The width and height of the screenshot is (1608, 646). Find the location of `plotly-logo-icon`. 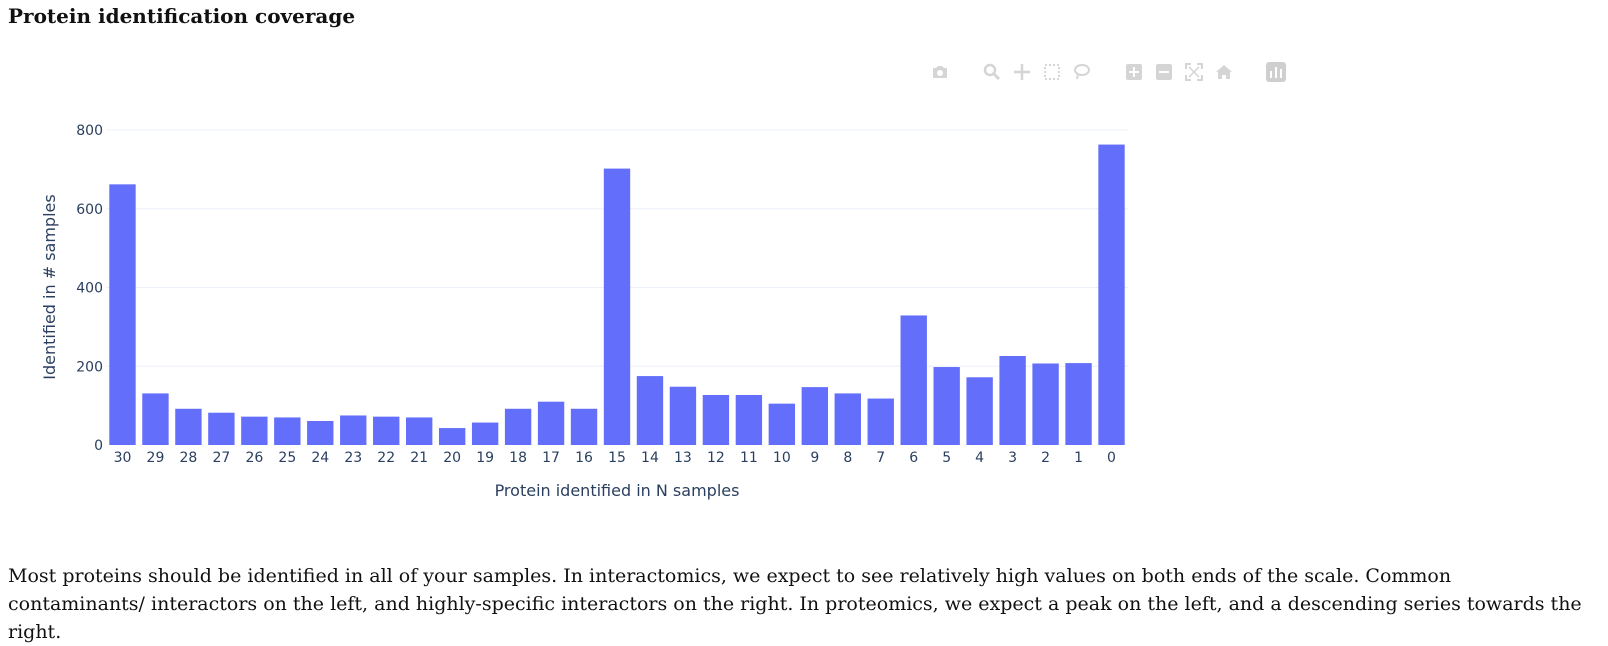

plotly-logo-icon is located at coordinates (1276, 72).